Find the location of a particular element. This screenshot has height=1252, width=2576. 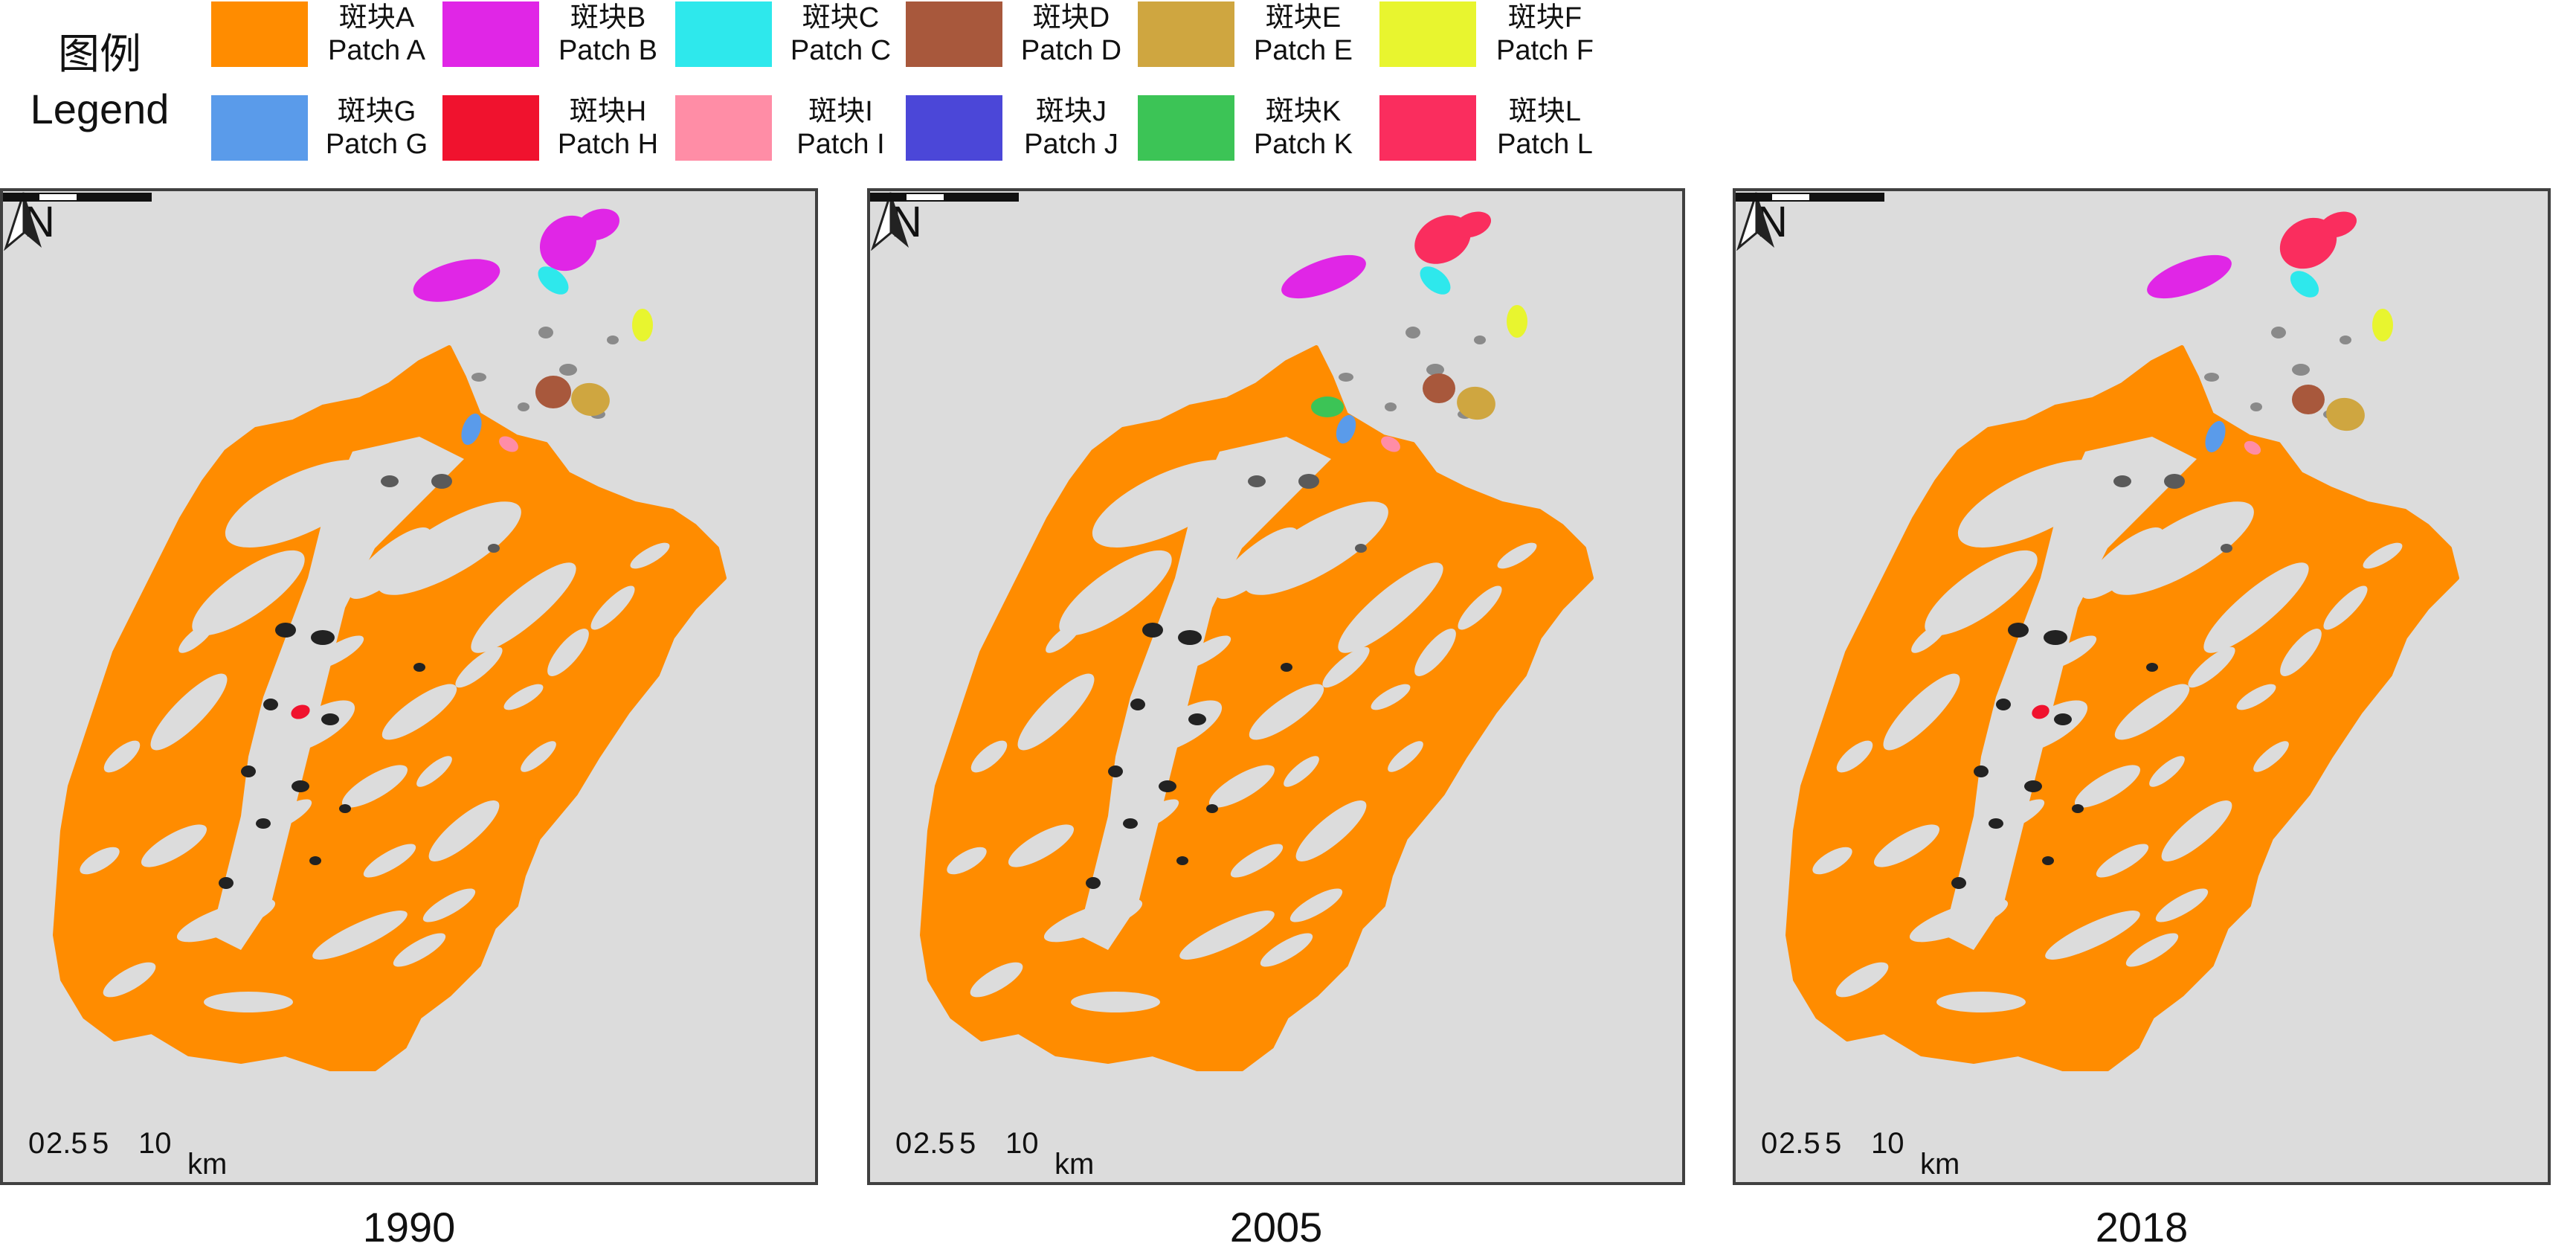

legend-label-en: Patch F is located at coordinates (1545, 50).